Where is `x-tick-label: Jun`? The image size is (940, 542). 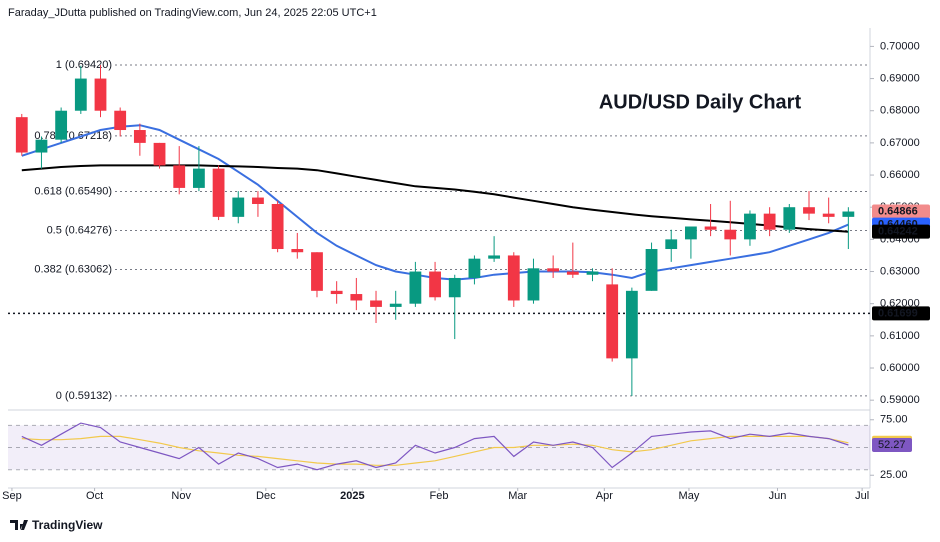
x-tick-label: Jun is located at coordinates (778, 496).